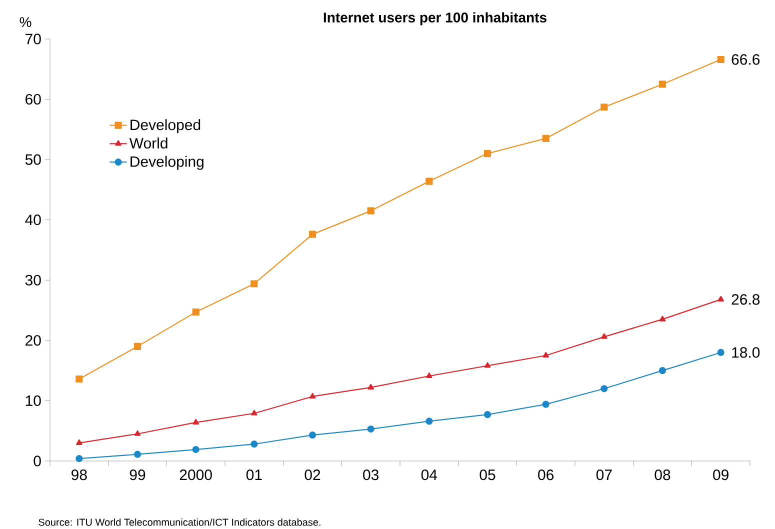 This screenshot has width=775, height=529. Describe the element at coordinates (662, 475) in the screenshot. I see `x-tick-label: 08` at that location.